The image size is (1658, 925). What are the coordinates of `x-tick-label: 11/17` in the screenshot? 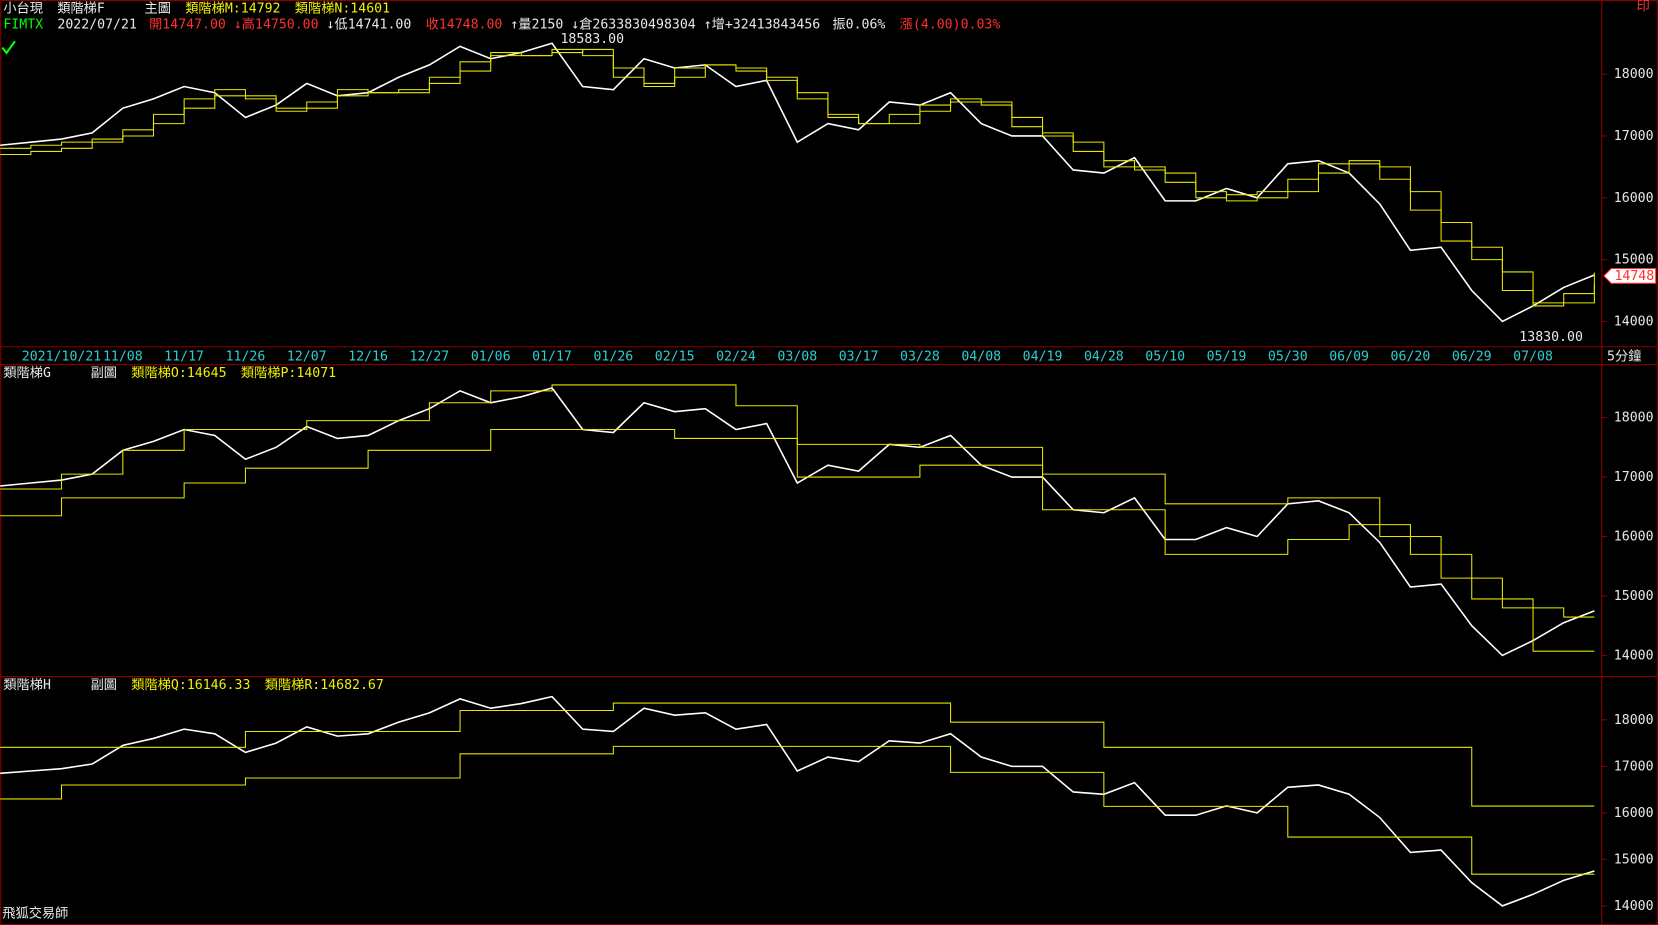 It's located at (184, 356).